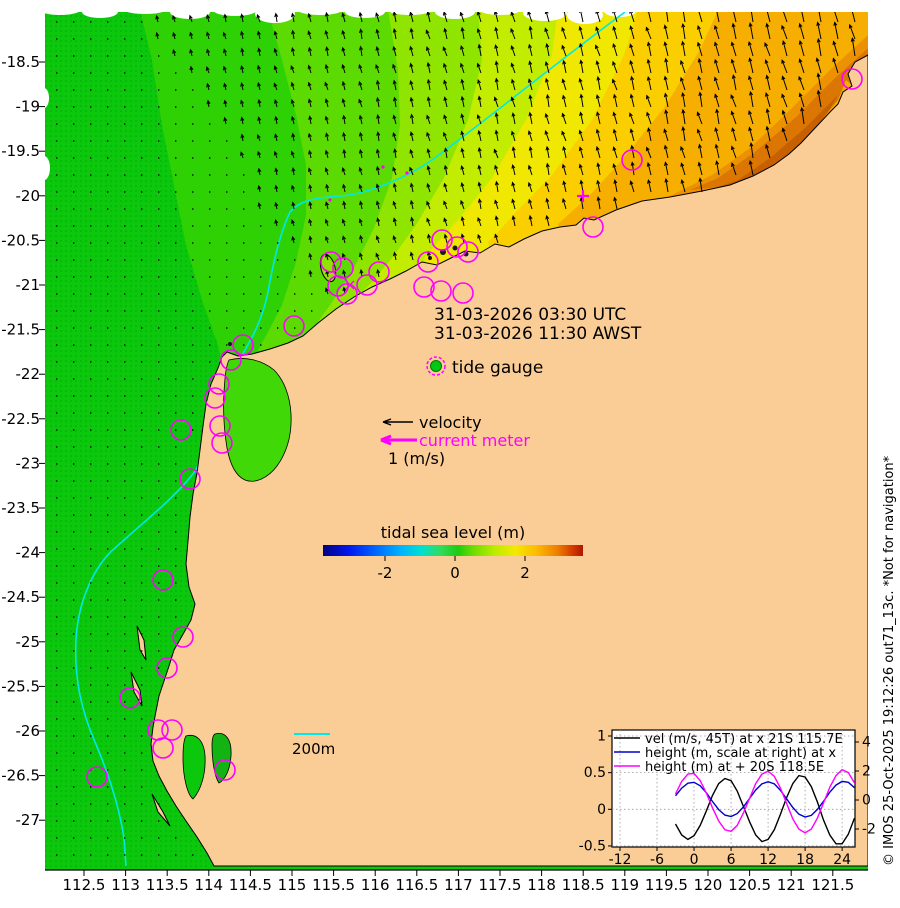  What do you see at coordinates (484, 367) in the screenshot?
I see `tide-gauge-legend: tide gauge` at bounding box center [484, 367].